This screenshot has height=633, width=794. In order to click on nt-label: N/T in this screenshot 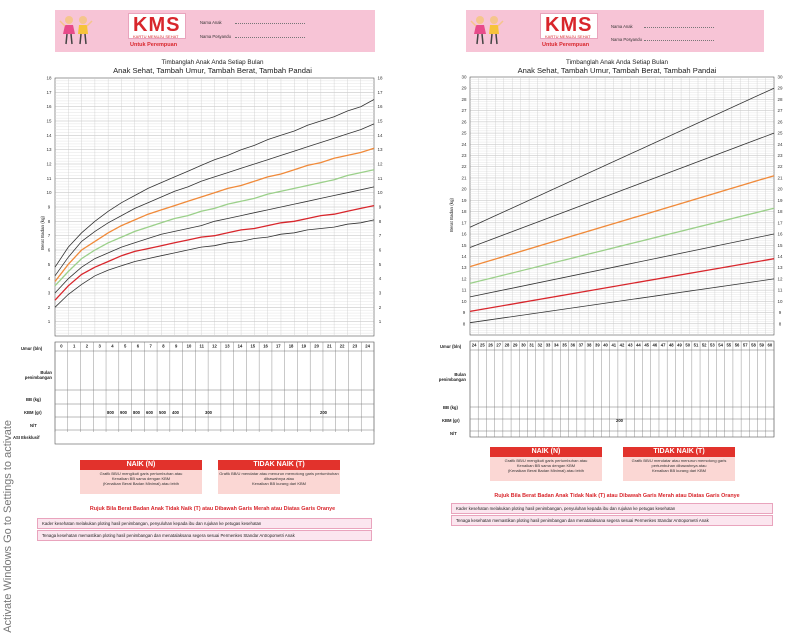, I will do `click(453, 433)`.